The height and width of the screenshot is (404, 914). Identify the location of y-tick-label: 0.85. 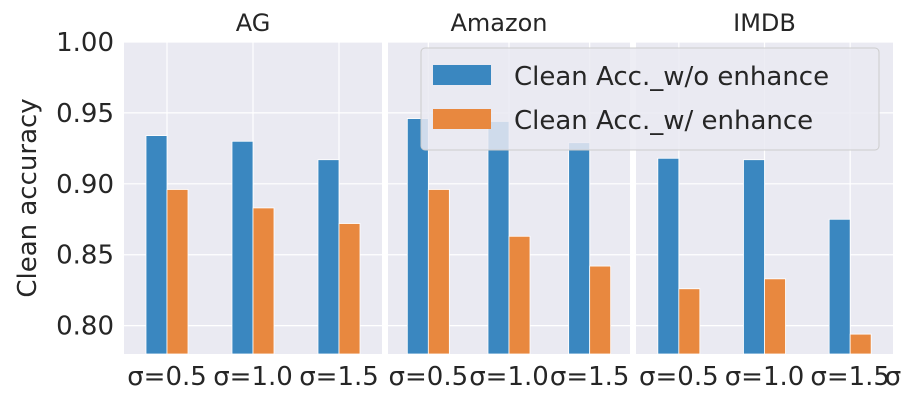
(85, 256).